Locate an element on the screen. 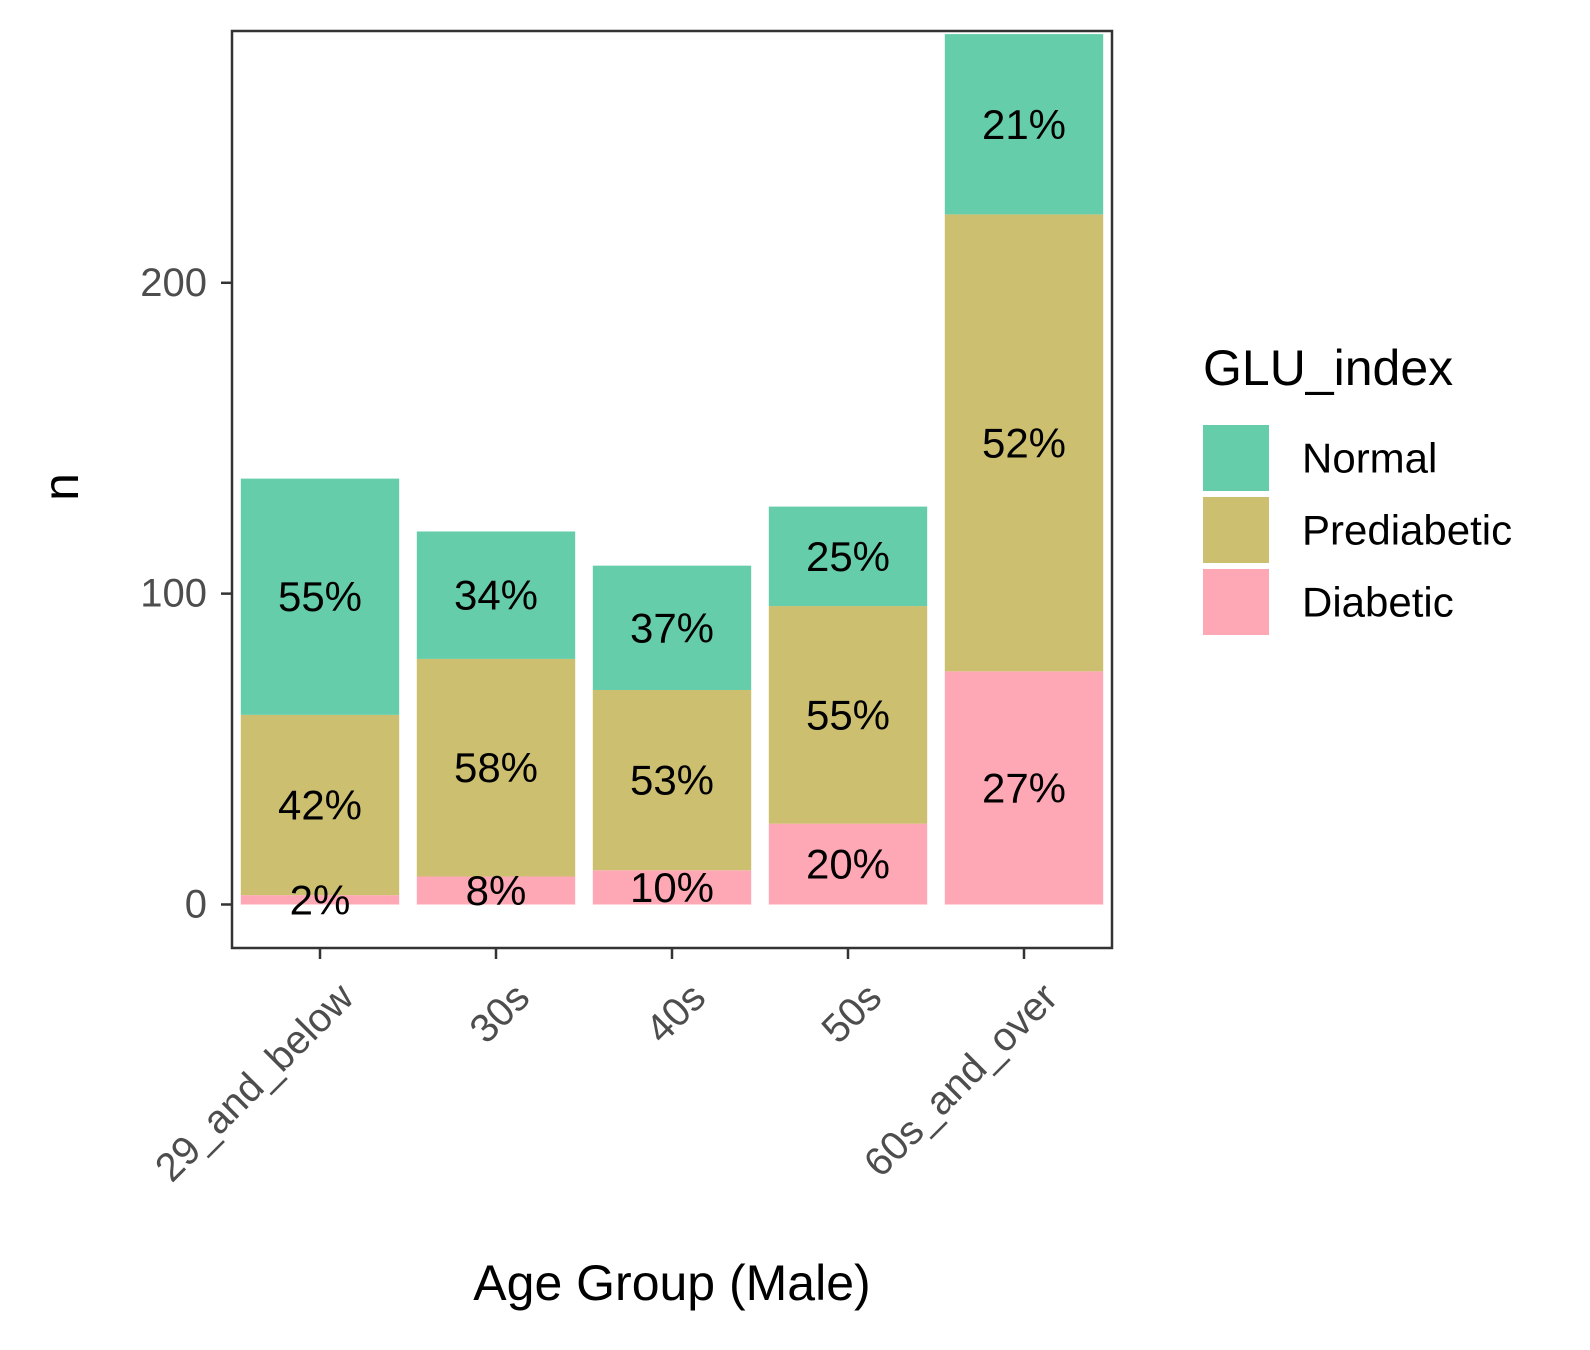 Image resolution: width=1590 pixels, height=1350 pixels. data-label-prediabetic-30s: 58% is located at coordinates (496, 767).